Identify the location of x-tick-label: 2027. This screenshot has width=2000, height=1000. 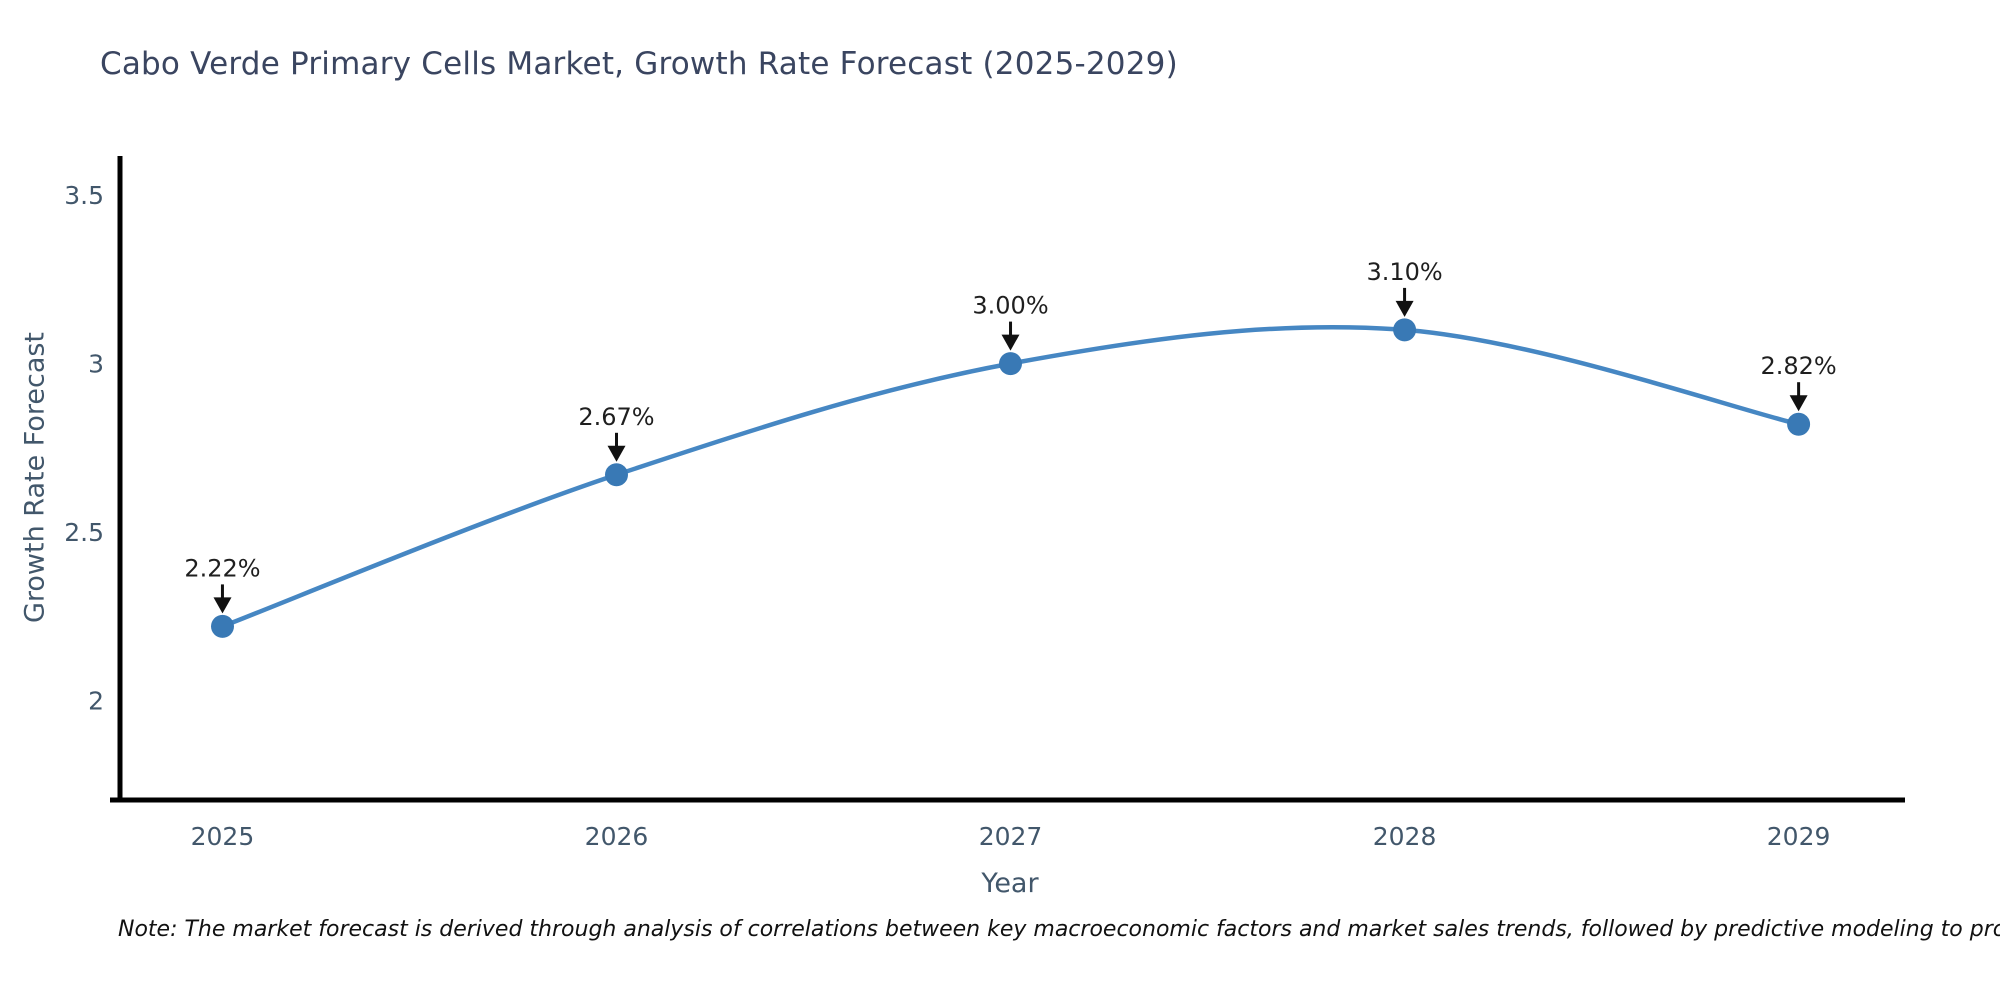
(1011, 836).